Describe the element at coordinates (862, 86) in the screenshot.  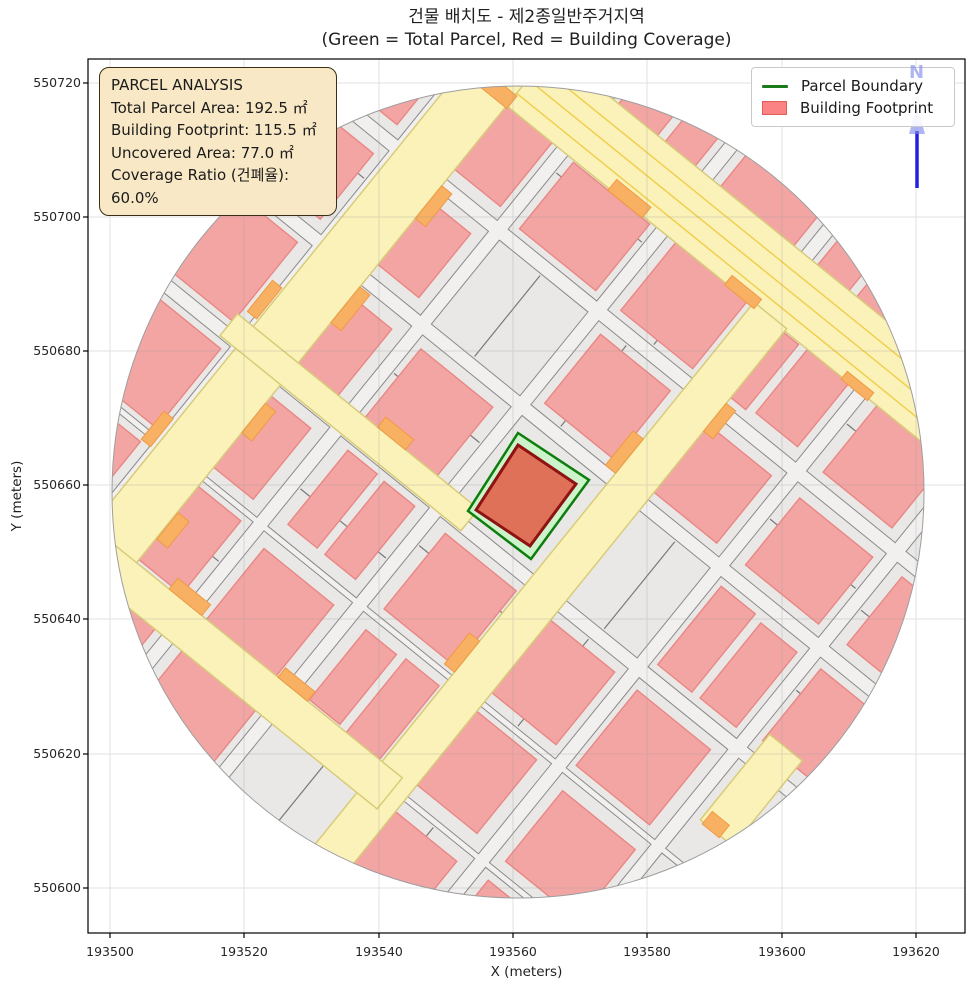
I see `legend-label-parcel-boundary: Parcel Boundary` at that location.